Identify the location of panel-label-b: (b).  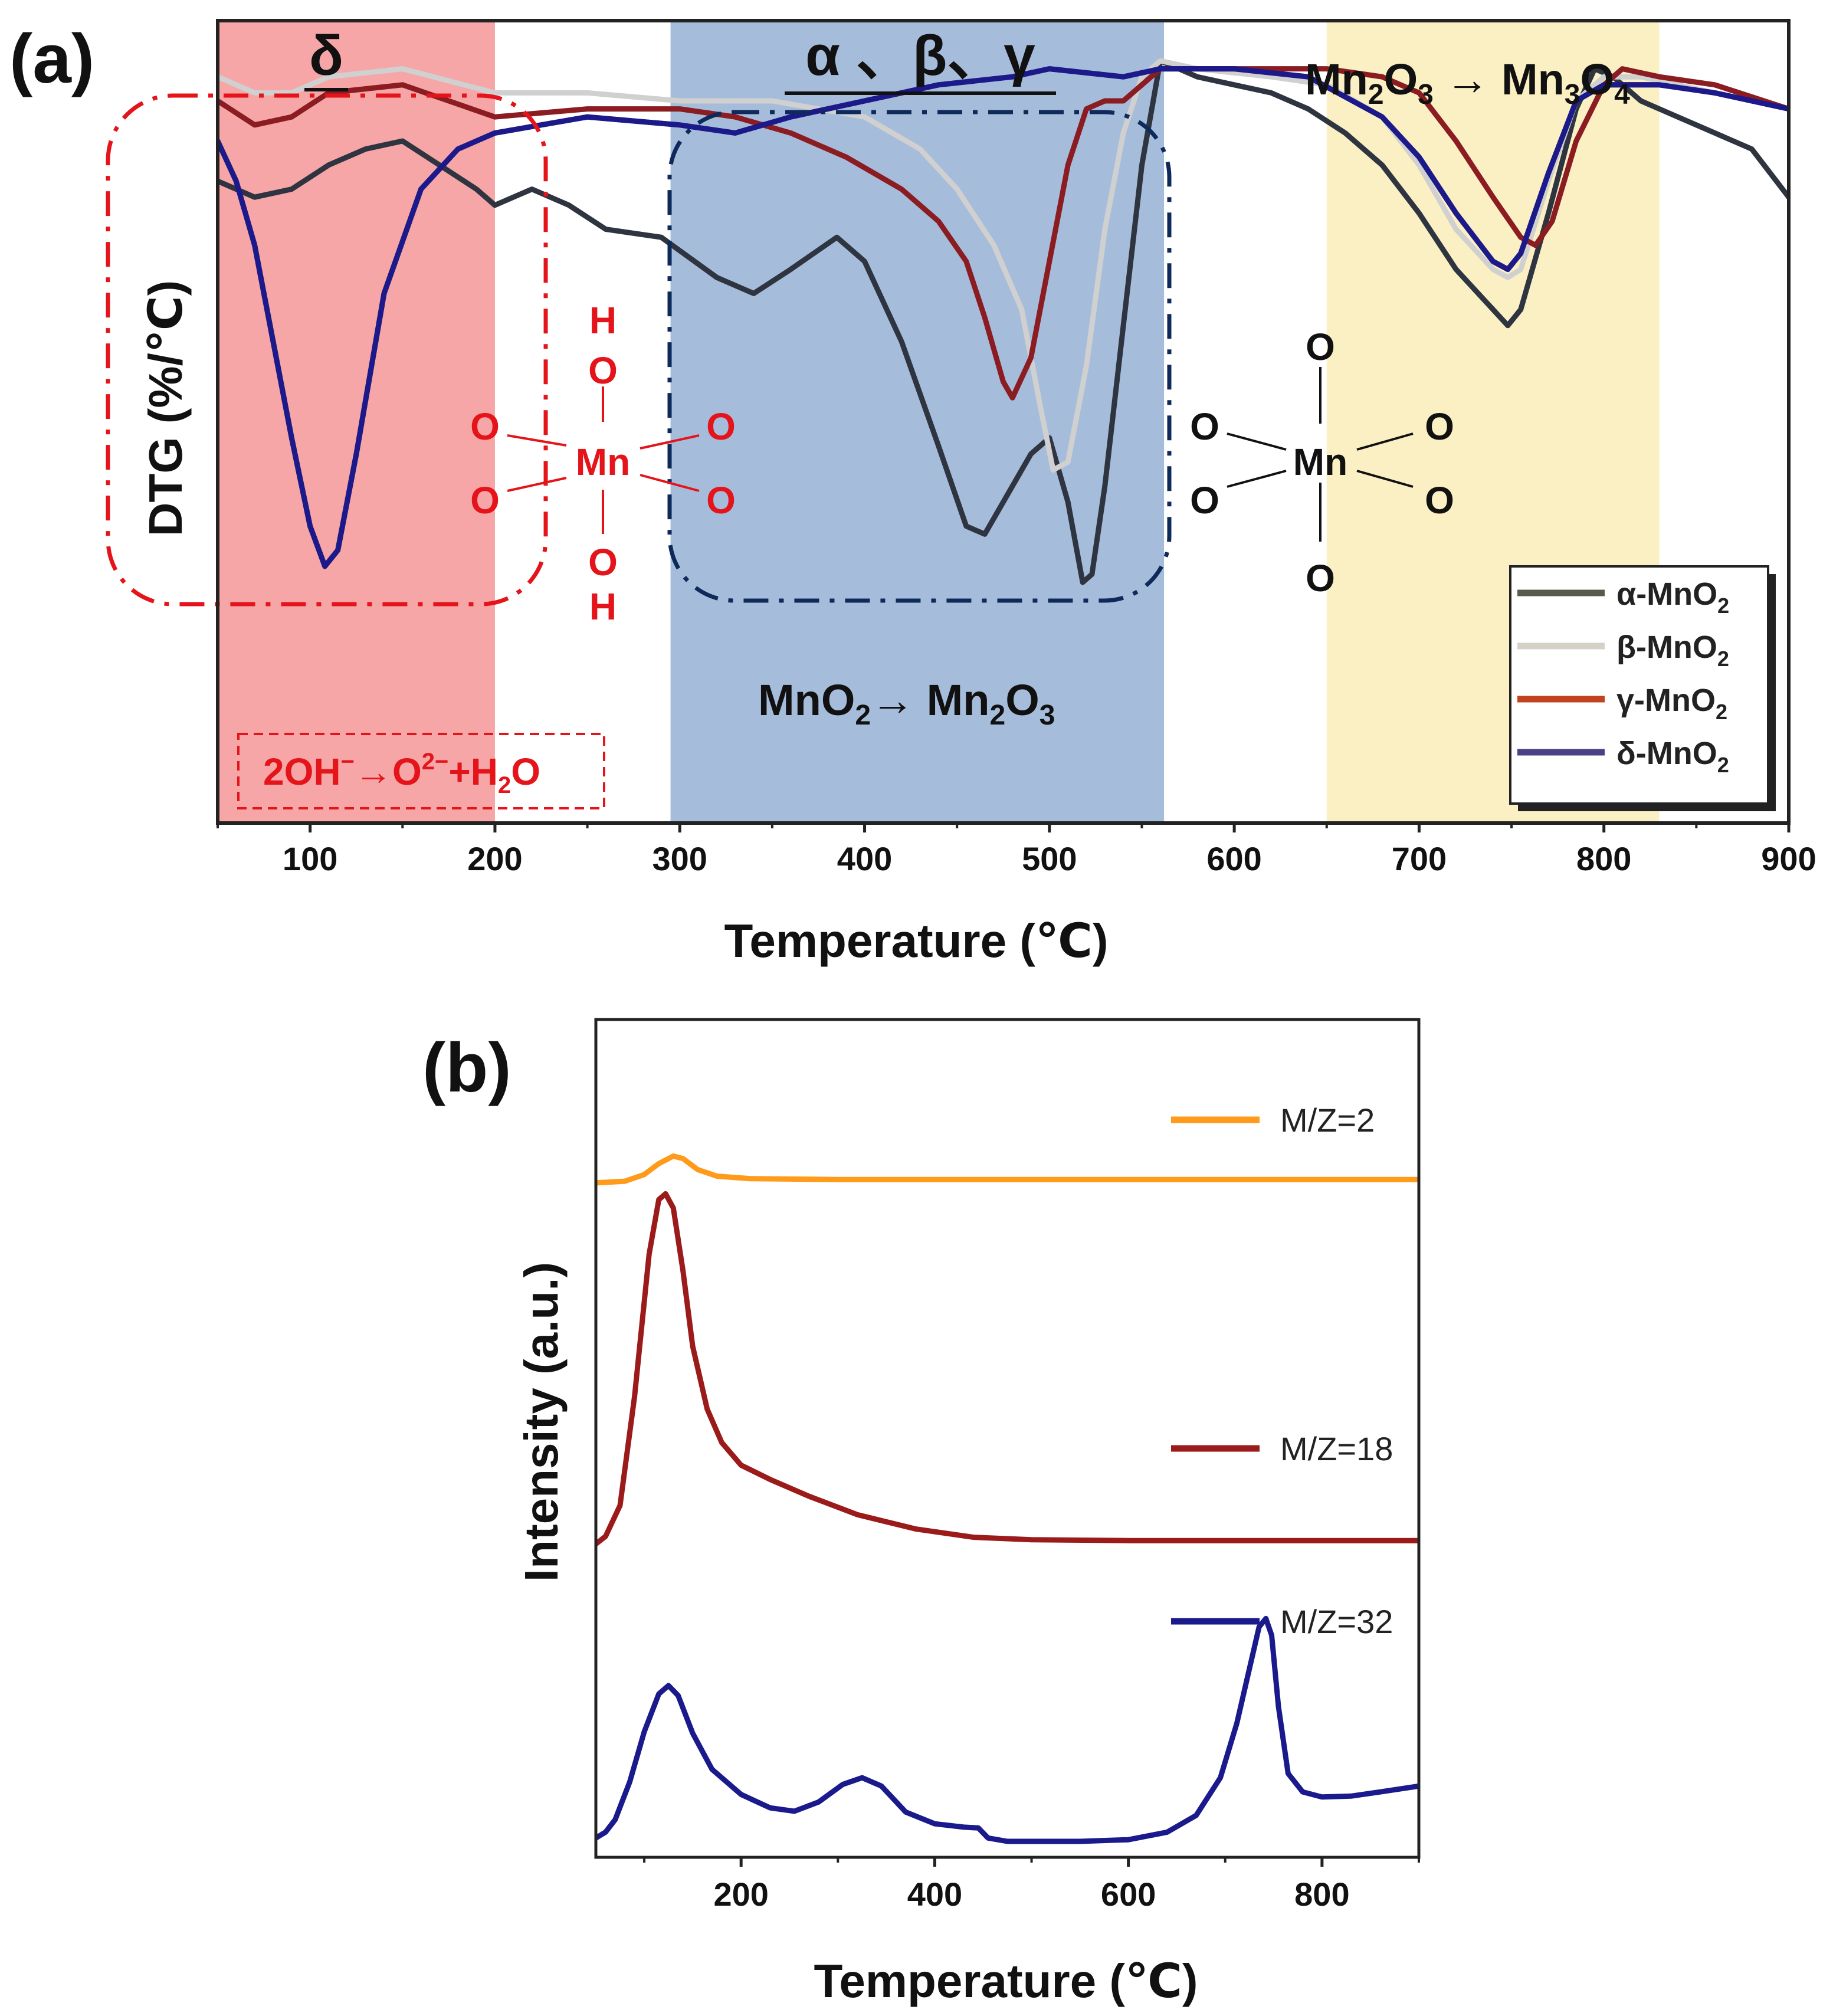
(466, 1068).